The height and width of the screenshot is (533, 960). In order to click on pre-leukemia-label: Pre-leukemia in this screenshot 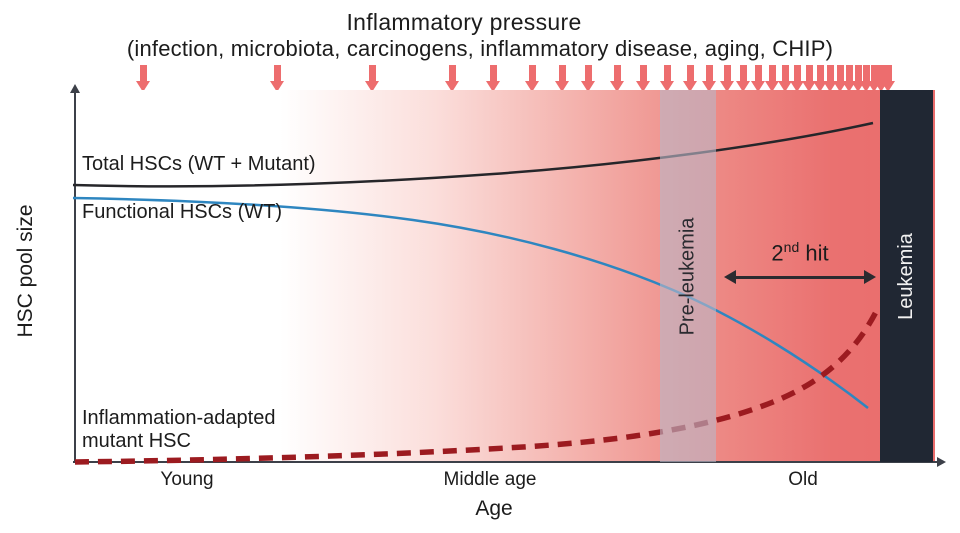, I will do `click(687, 276)`.